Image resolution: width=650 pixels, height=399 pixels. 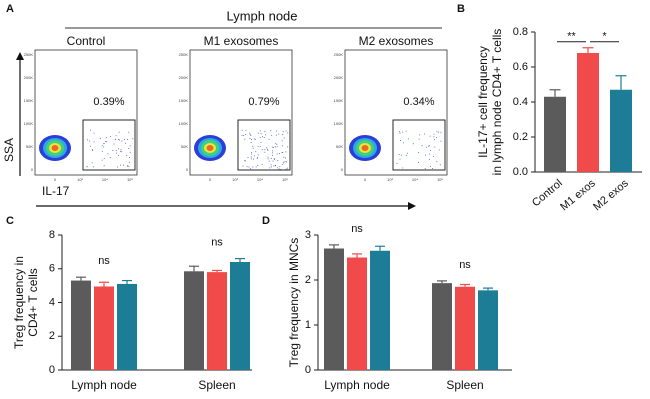 I want to click on flow-x-tick: 0, so click(x=210, y=179).